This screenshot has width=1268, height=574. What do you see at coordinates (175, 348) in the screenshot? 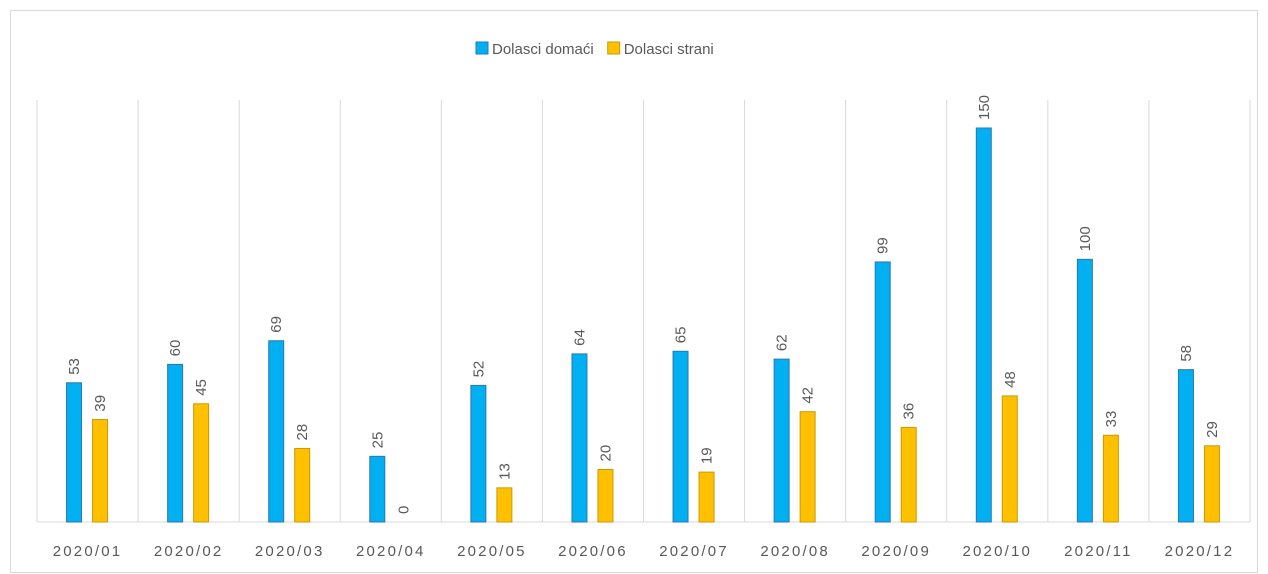
I see `data-label: 60` at bounding box center [175, 348].